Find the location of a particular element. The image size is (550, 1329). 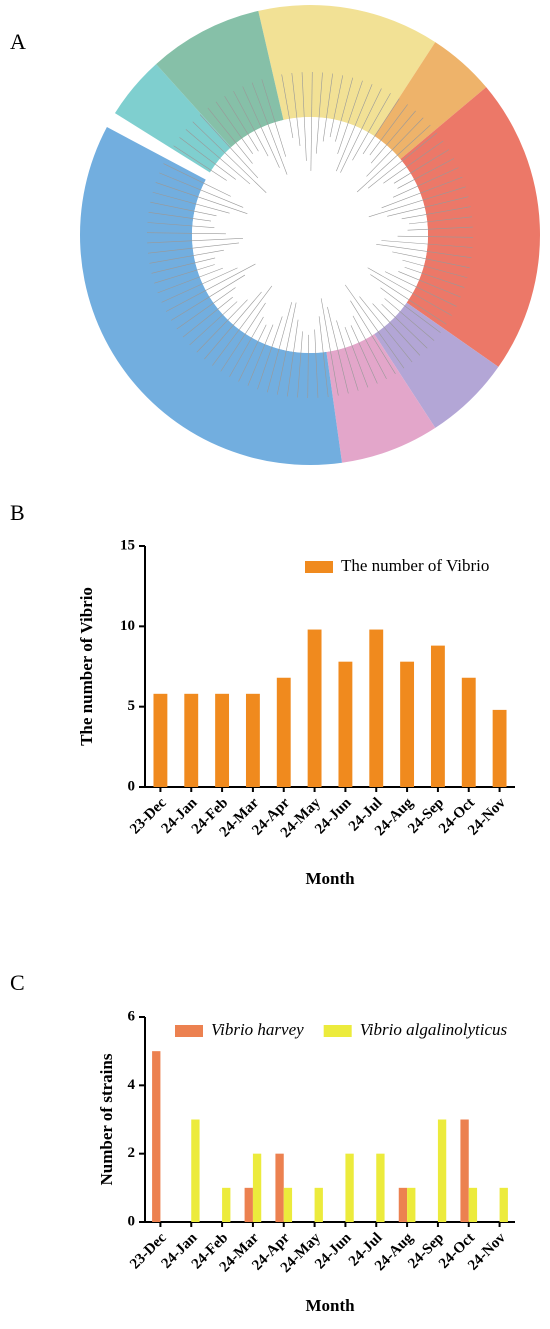

legend-label: Vibrio harvey is located at coordinates (257, 1029).